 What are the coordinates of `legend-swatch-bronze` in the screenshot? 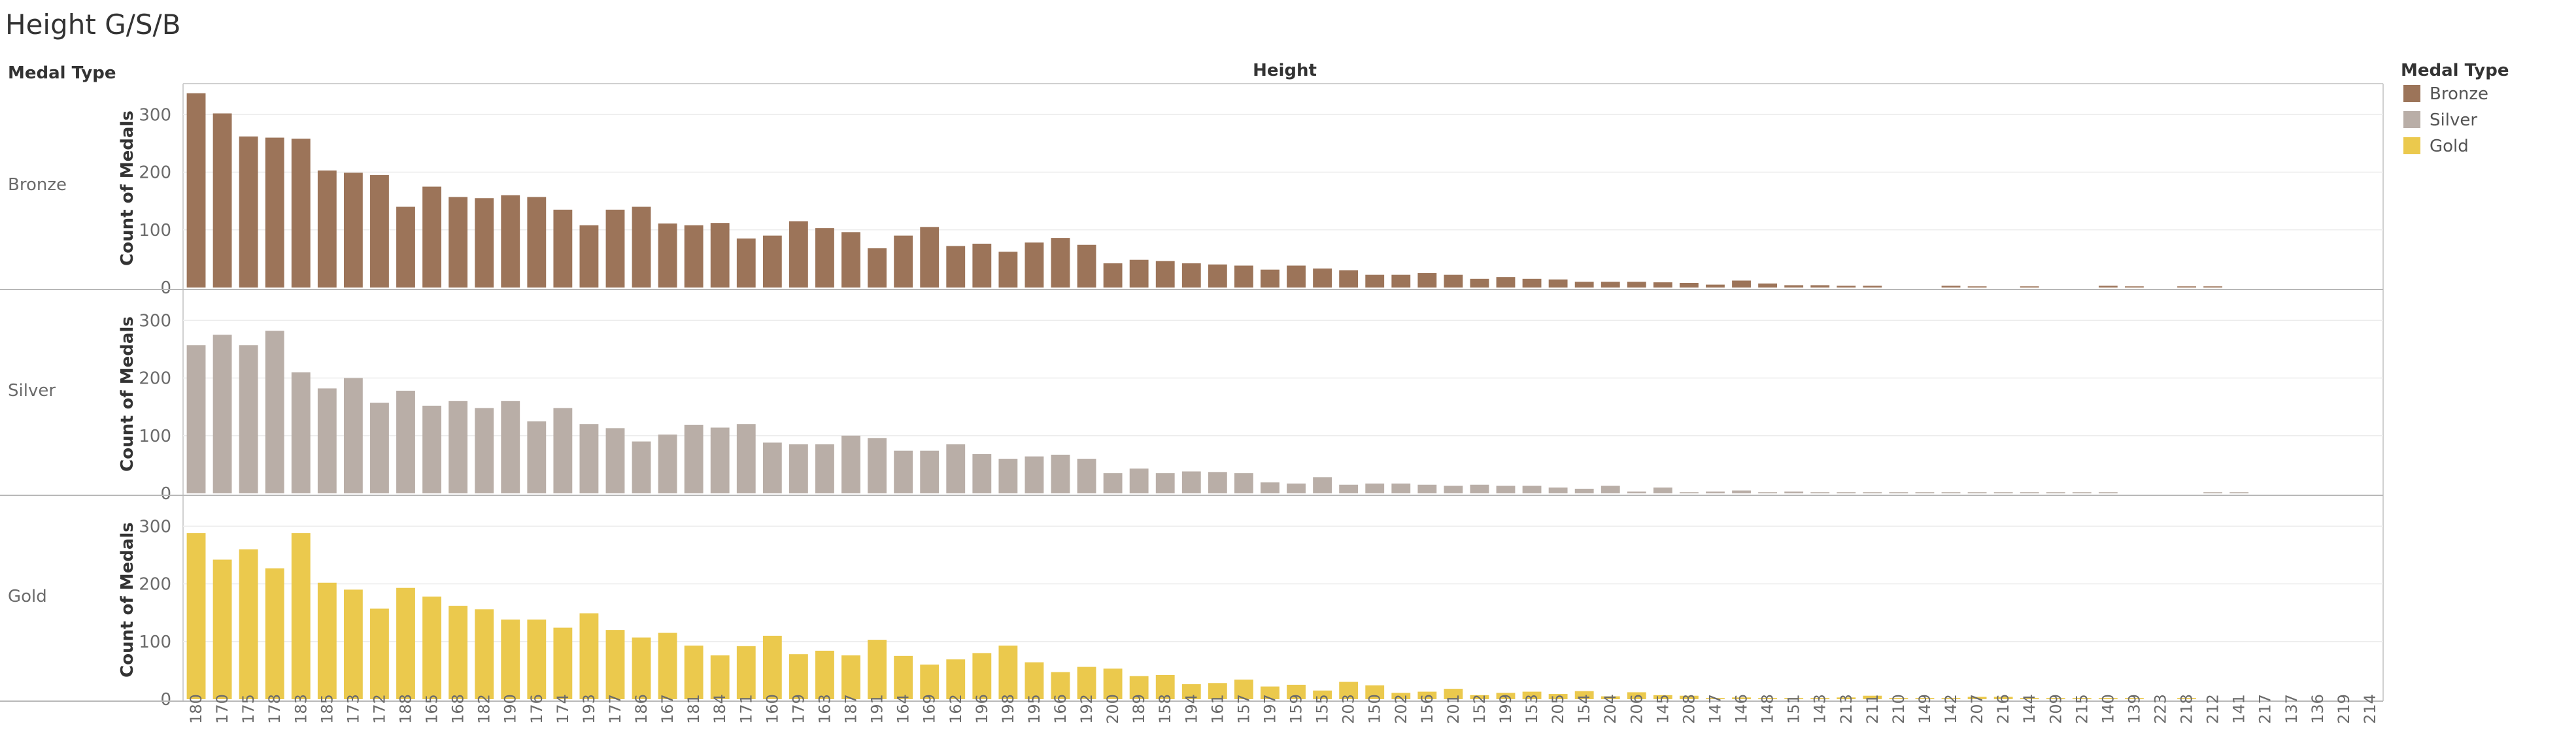 It's located at (2411, 94).